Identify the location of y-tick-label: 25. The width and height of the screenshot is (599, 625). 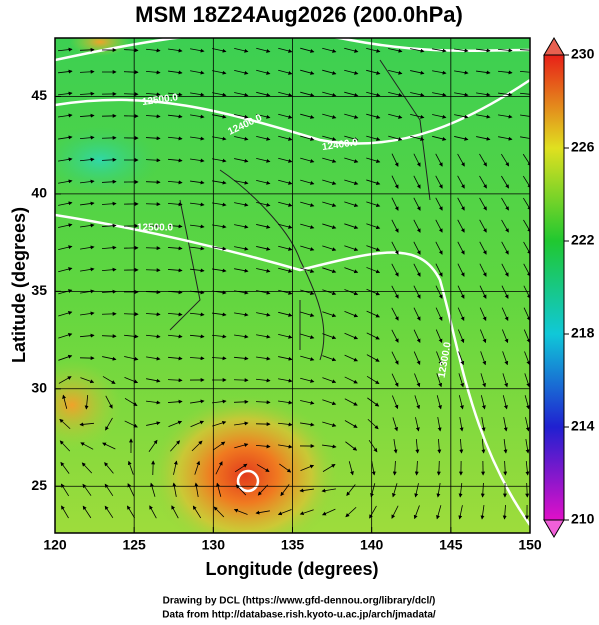
(39, 485).